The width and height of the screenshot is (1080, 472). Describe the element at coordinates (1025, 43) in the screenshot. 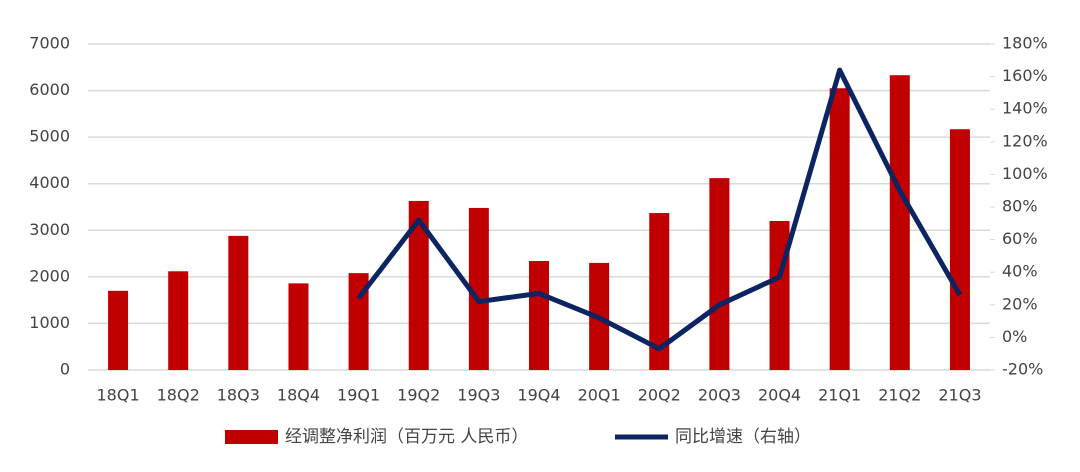

I see `y2-tick-label: 180%` at that location.